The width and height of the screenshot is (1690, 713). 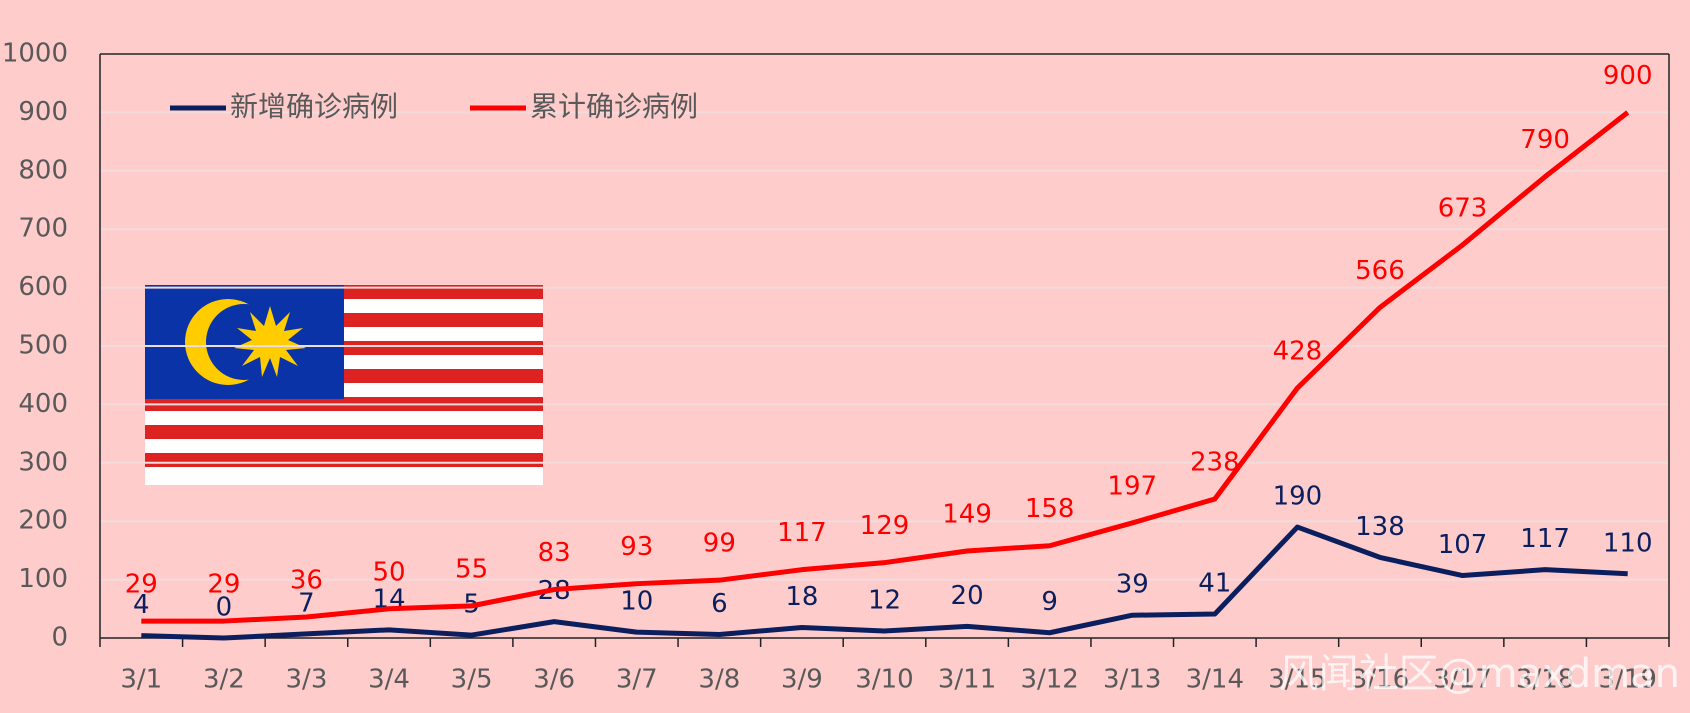 I want to click on data-label: 566, so click(x=1380, y=271).